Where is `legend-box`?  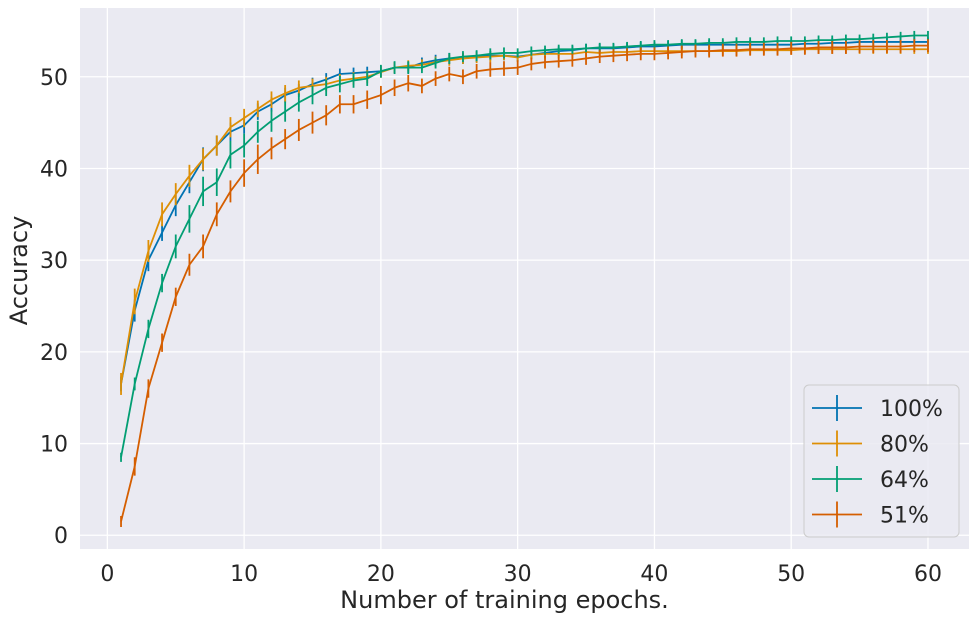
legend-box is located at coordinates (881, 461).